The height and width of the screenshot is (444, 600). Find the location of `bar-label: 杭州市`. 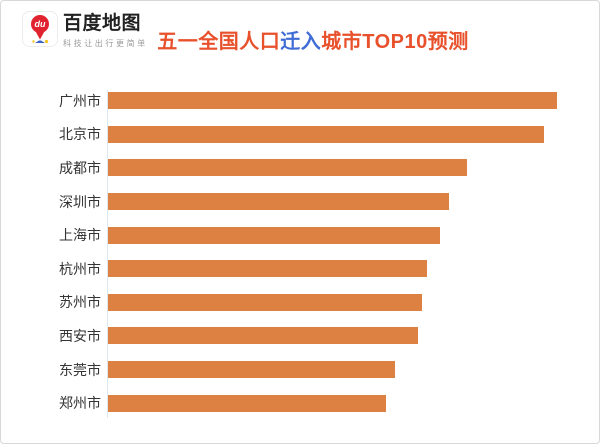

bar-label: 杭州市 is located at coordinates (80, 268).